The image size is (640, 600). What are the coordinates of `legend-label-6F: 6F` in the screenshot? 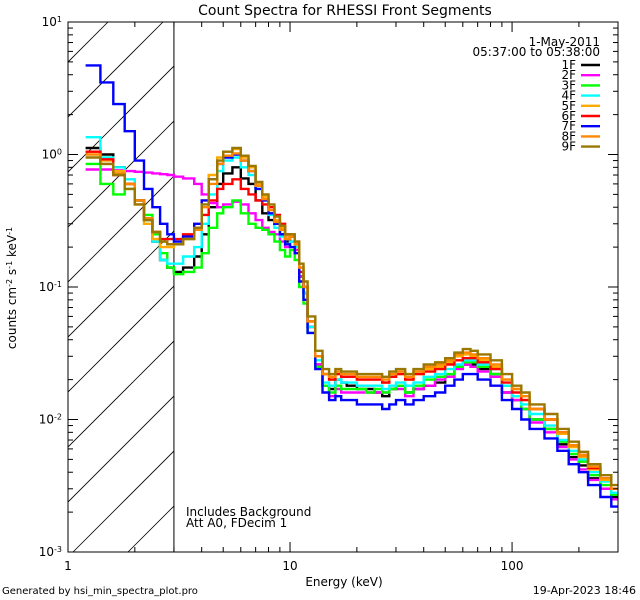 It's located at (568, 116).